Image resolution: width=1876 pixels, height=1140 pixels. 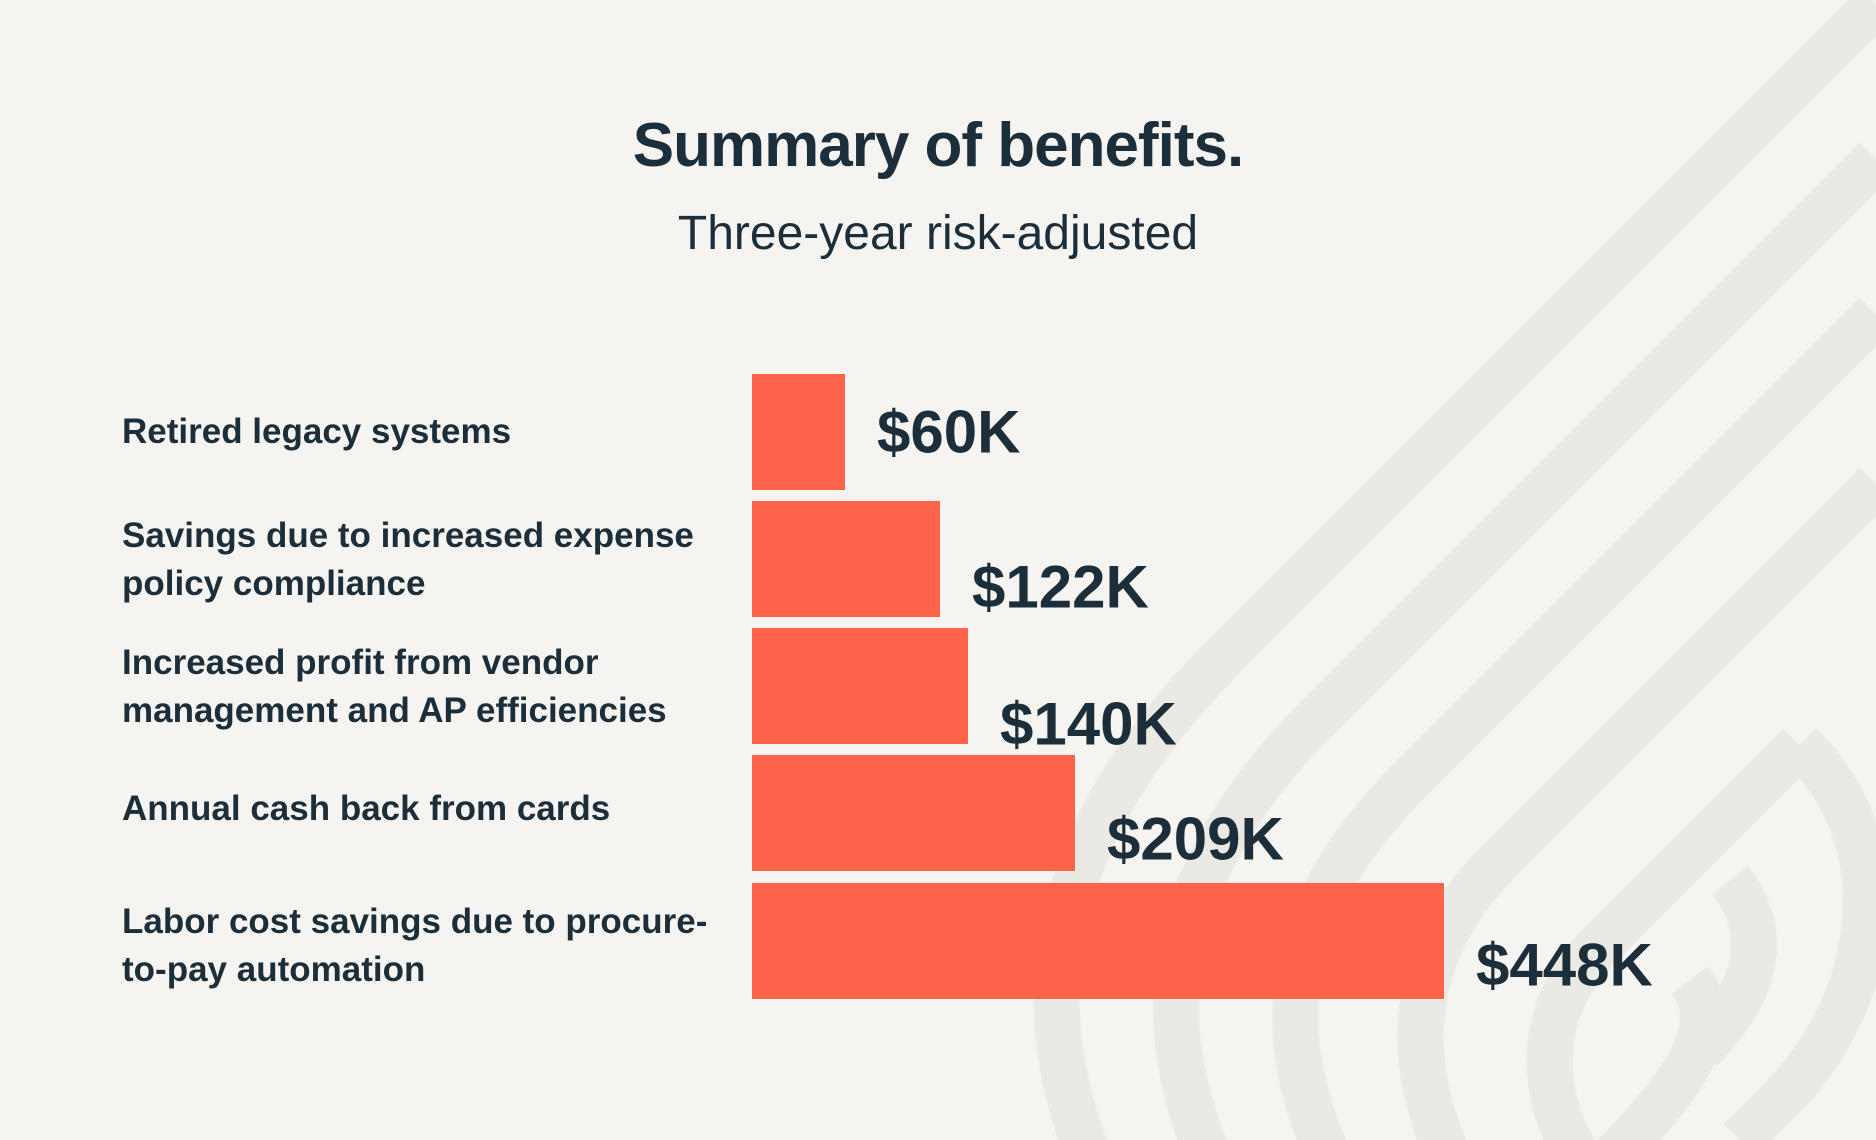 What do you see at coordinates (949, 432) in the screenshot?
I see `value-label: $60K` at bounding box center [949, 432].